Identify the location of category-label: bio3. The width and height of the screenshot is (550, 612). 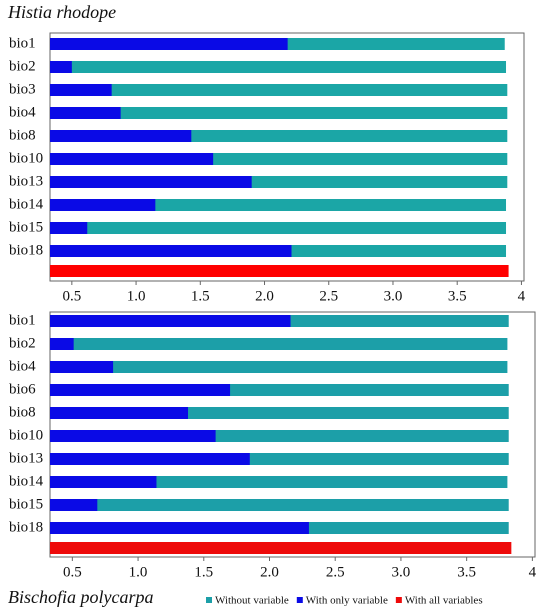
(22, 89).